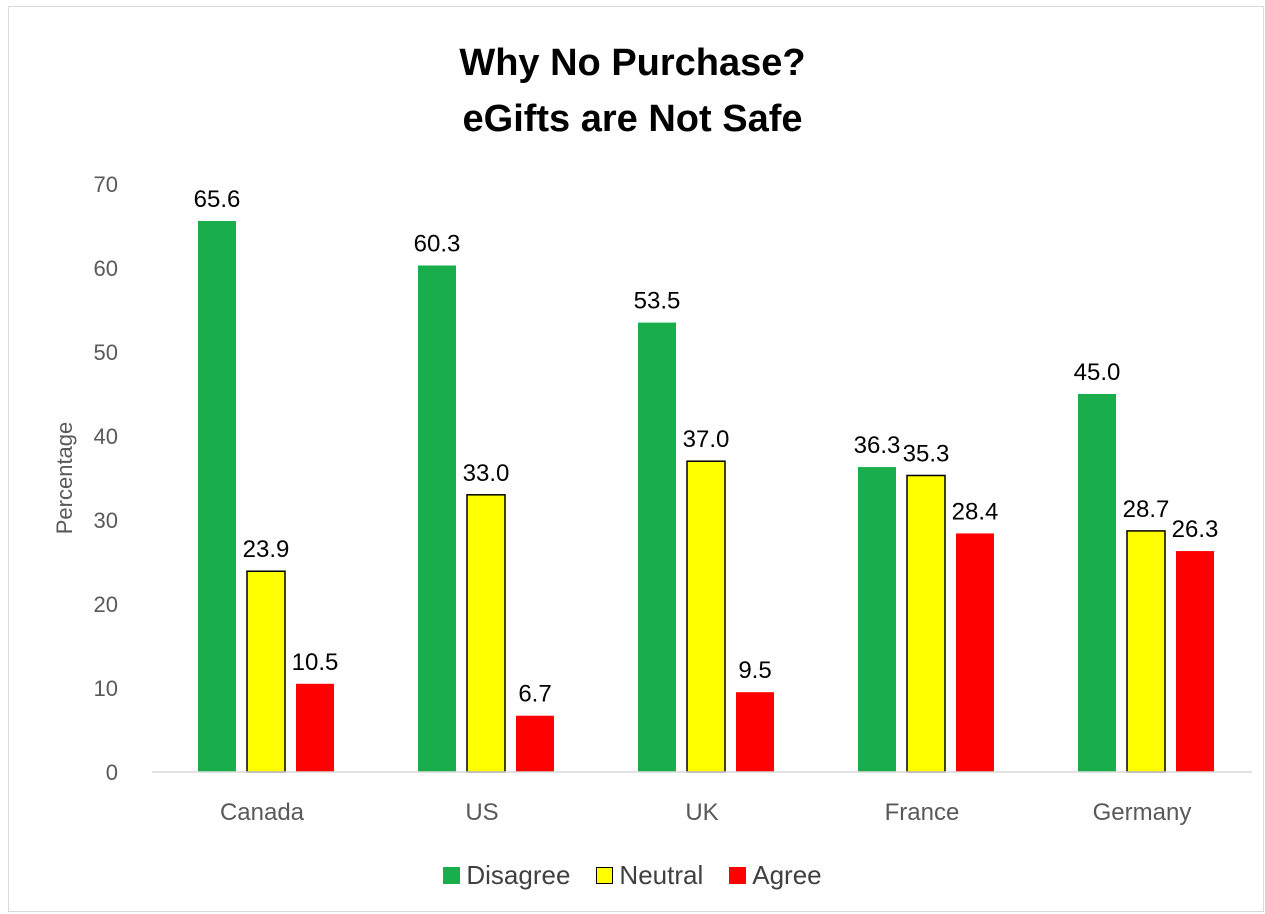 This screenshot has width=1265, height=914. I want to click on data-label-agree-germany: 26.3, so click(1195, 529).